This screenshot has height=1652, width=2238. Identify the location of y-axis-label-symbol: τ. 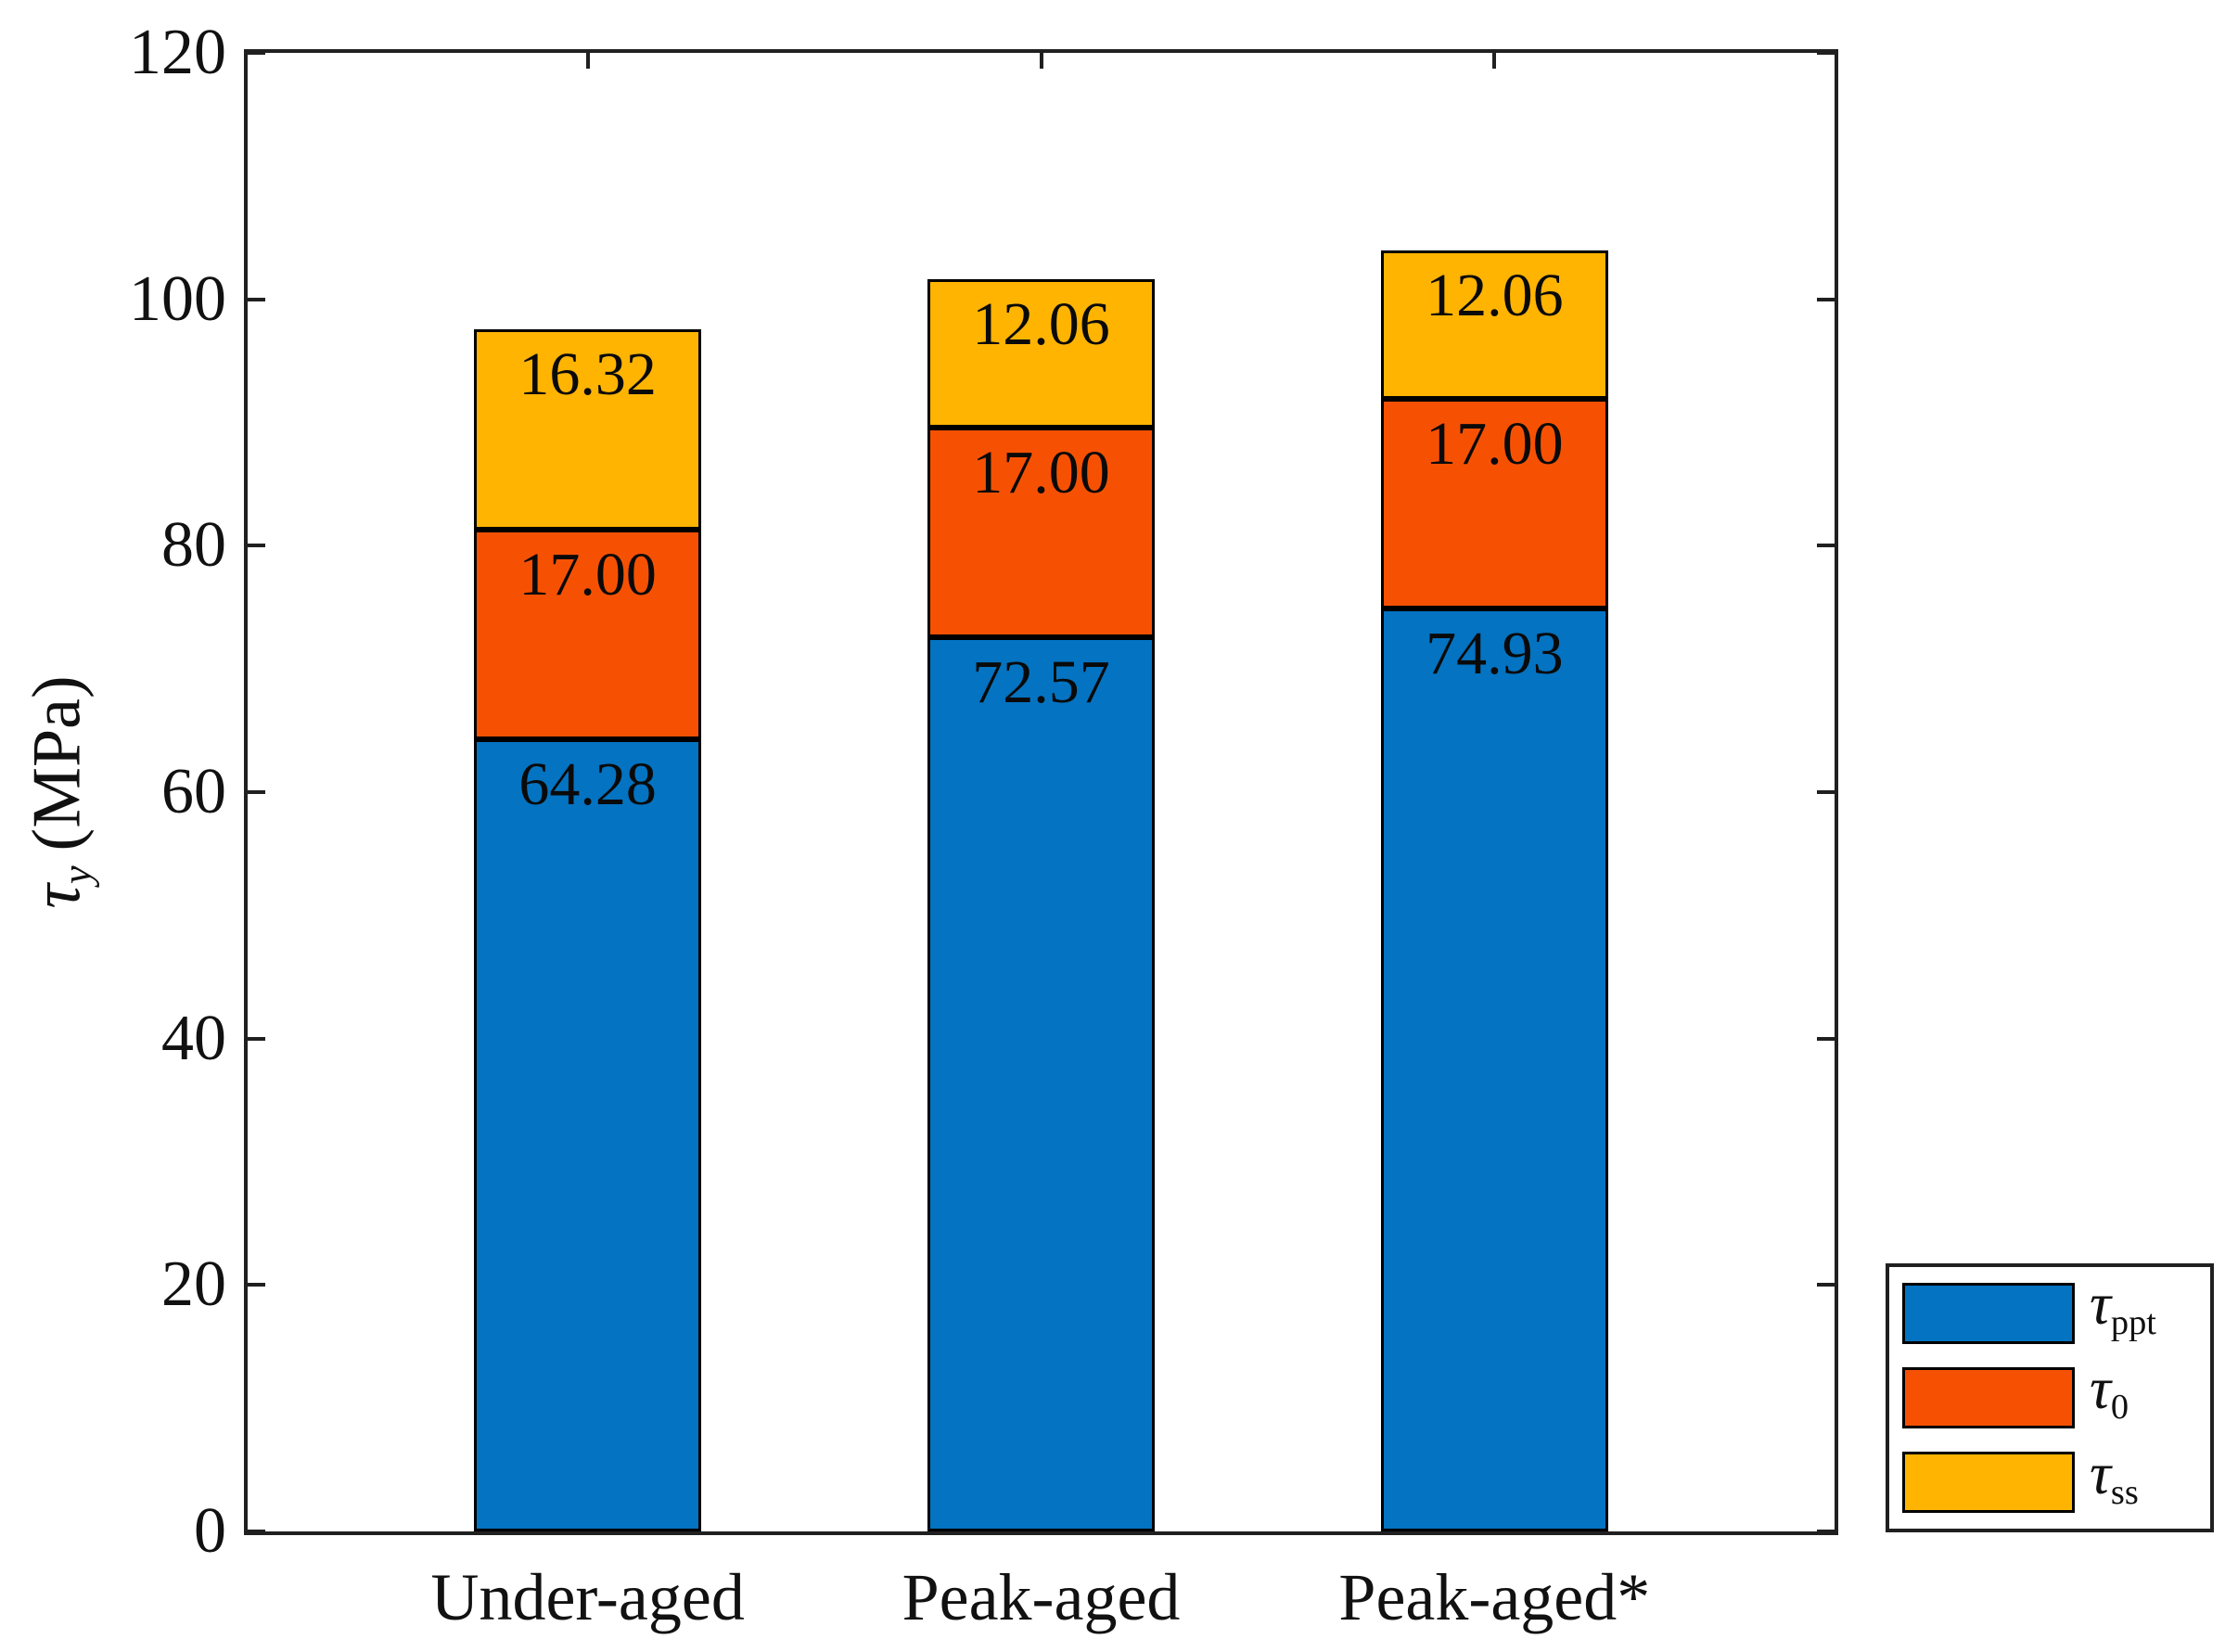
(57, 896).